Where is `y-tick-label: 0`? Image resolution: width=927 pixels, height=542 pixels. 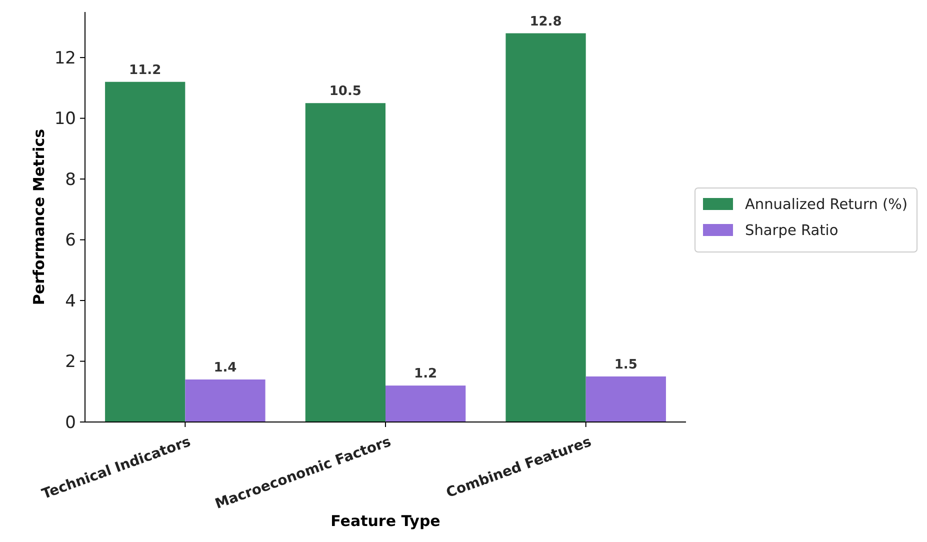 y-tick-label: 0 is located at coordinates (70, 422).